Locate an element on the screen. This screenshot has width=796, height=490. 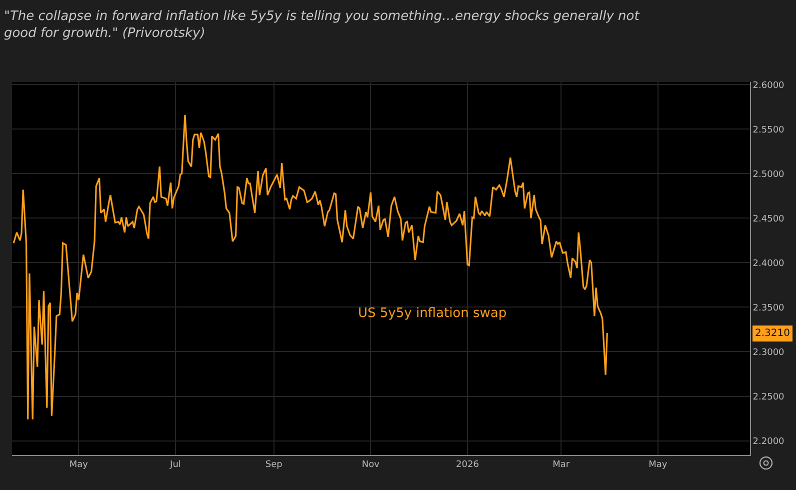
chart-title: "The collapse in forward inflation like 5y5y is telling you something…energy shocks generally not good for growth." (Privorotsky) is located at coordinates (322, 25).